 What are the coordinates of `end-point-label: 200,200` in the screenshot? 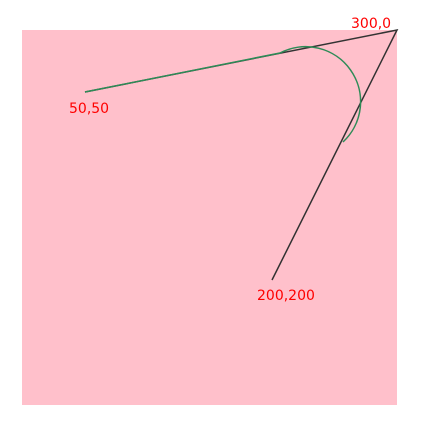 It's located at (286, 296).